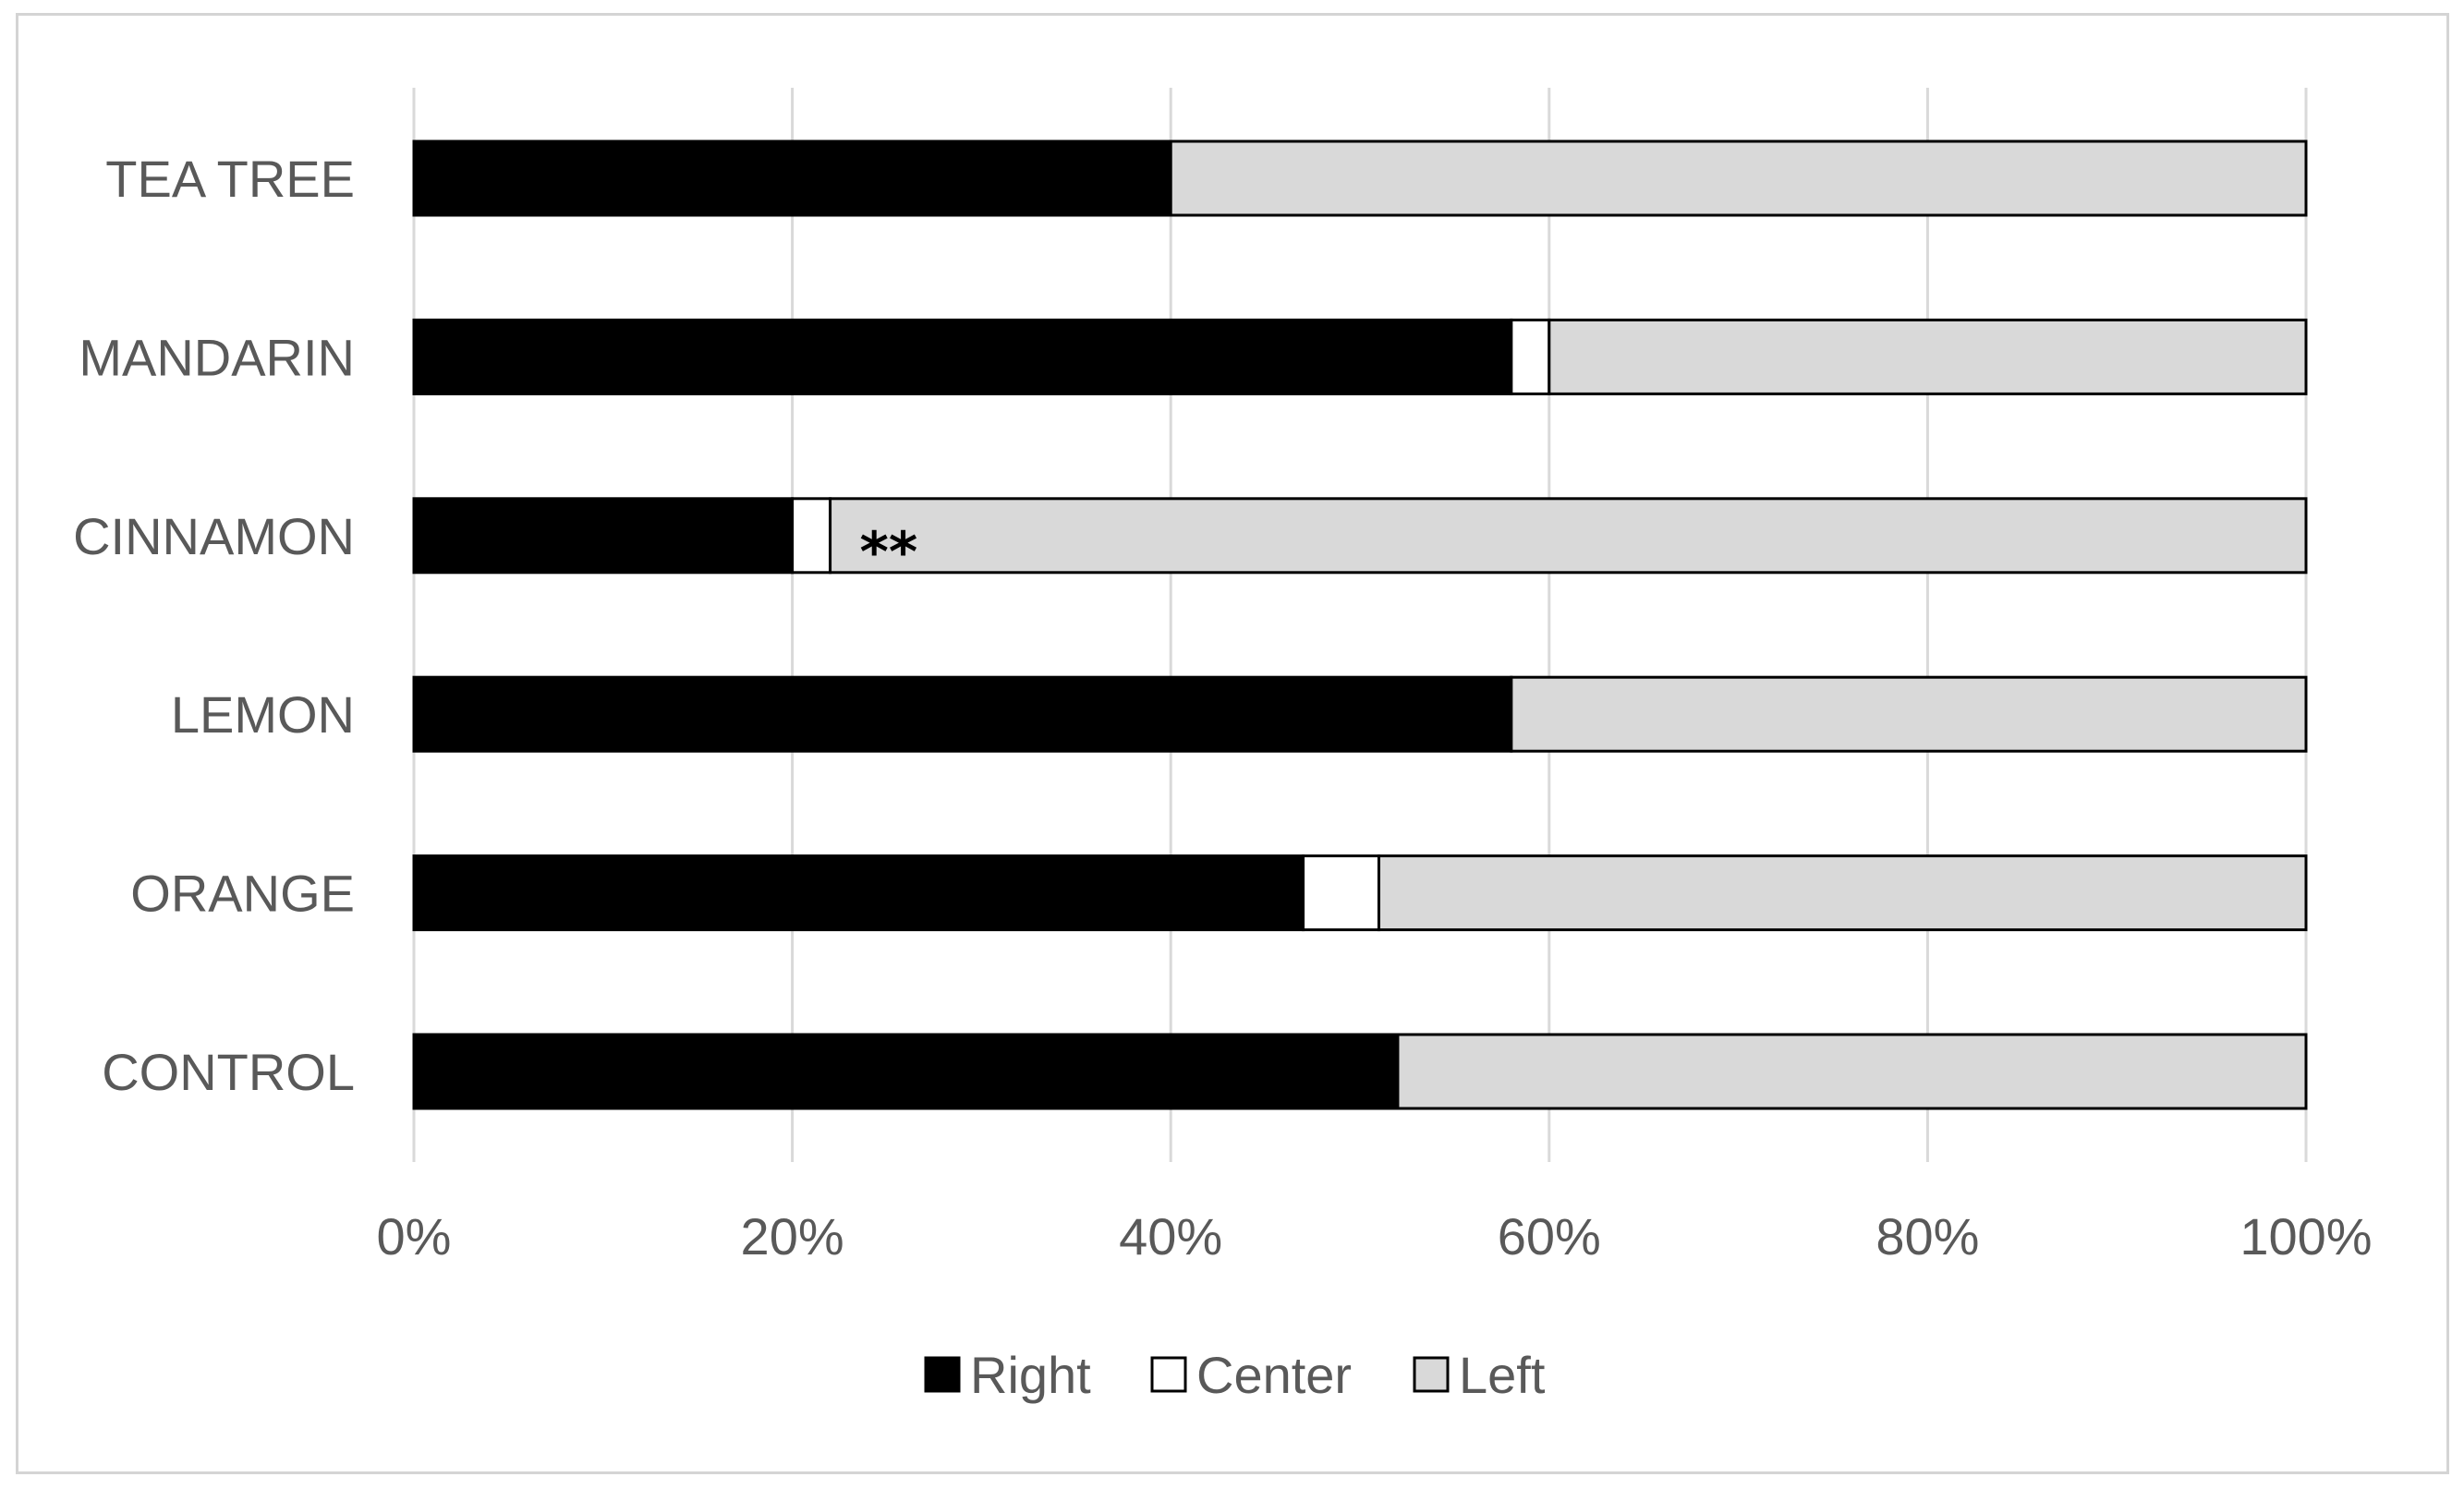 This screenshot has height=1489, width=2464. I want to click on x-tick-labels: 0% 20% 40% 60% 80% 100%, so click(1375, 1236).